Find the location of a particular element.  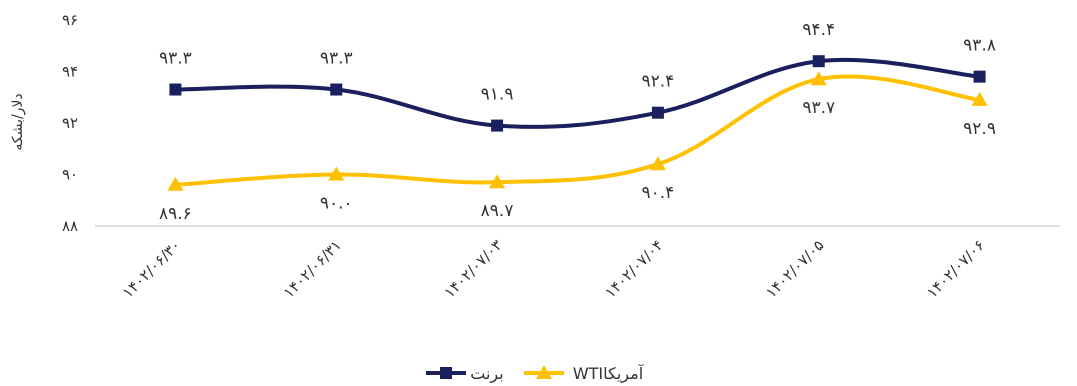

data-label-s0-3: ۹۲.۴ is located at coordinates (658, 82).